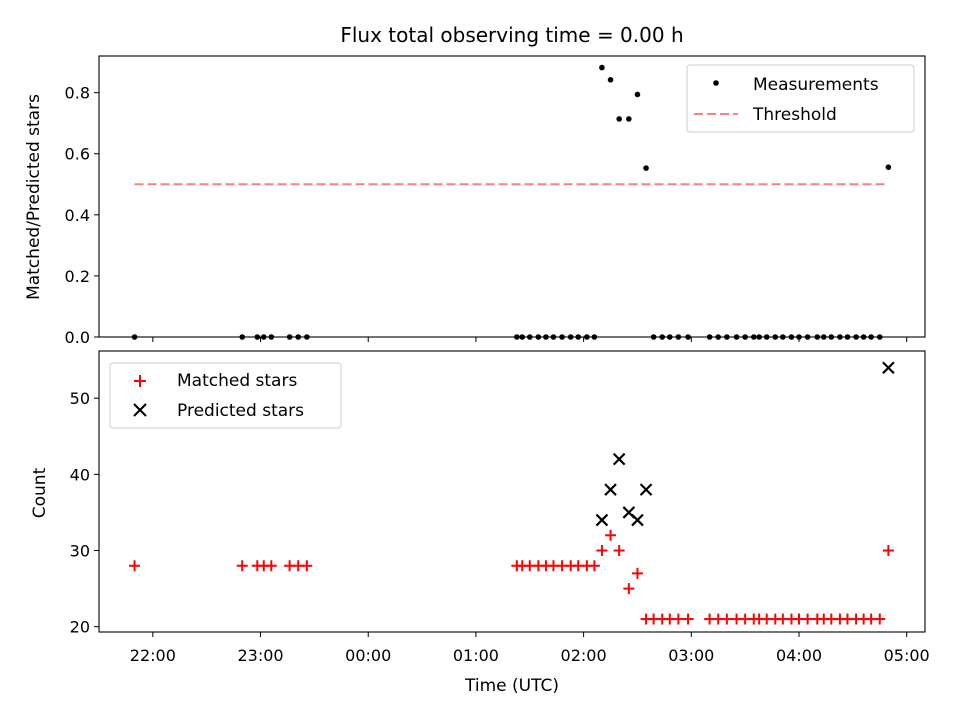 Image resolution: width=960 pixels, height=720 pixels. I want to click on x-tick-label: 05:00, so click(907, 655).